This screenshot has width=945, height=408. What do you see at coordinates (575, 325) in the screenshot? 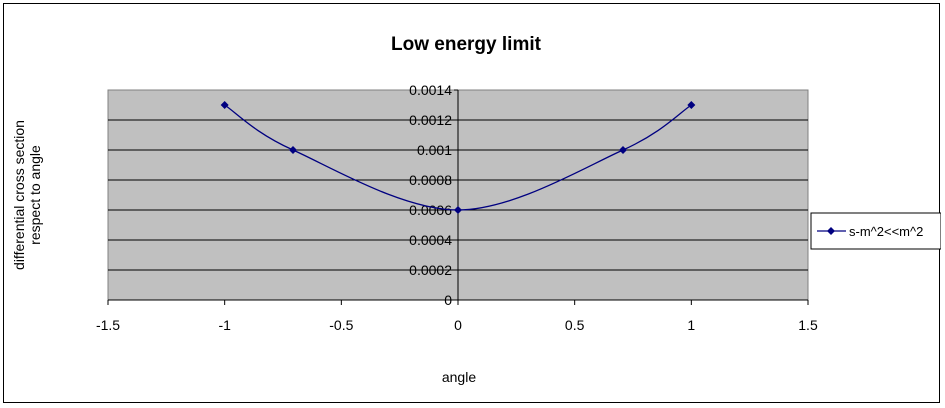
I see `x-tick-label: 0.5` at bounding box center [575, 325].